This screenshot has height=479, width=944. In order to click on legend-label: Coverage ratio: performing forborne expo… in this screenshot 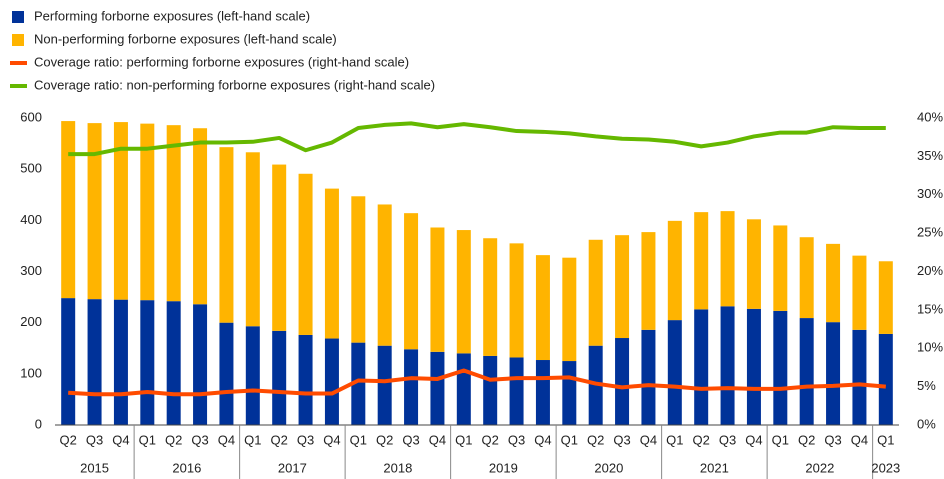, I will do `click(221, 61)`.